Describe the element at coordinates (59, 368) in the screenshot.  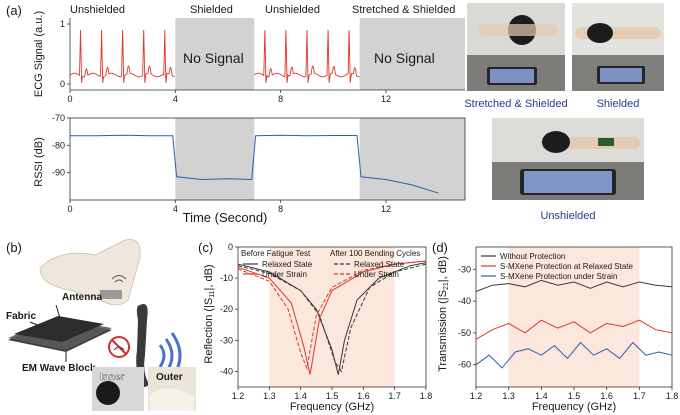
I see `label-em-block: EM Wave Block` at that location.